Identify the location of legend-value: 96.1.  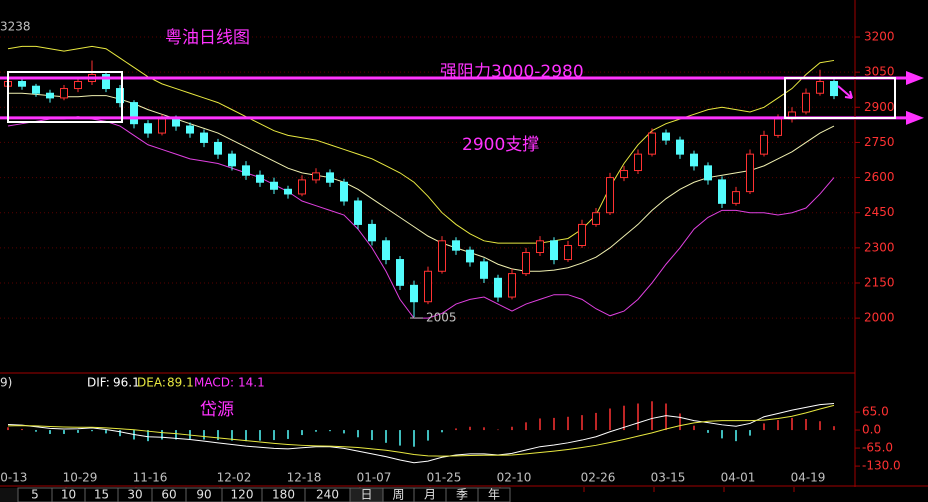
(126, 383).